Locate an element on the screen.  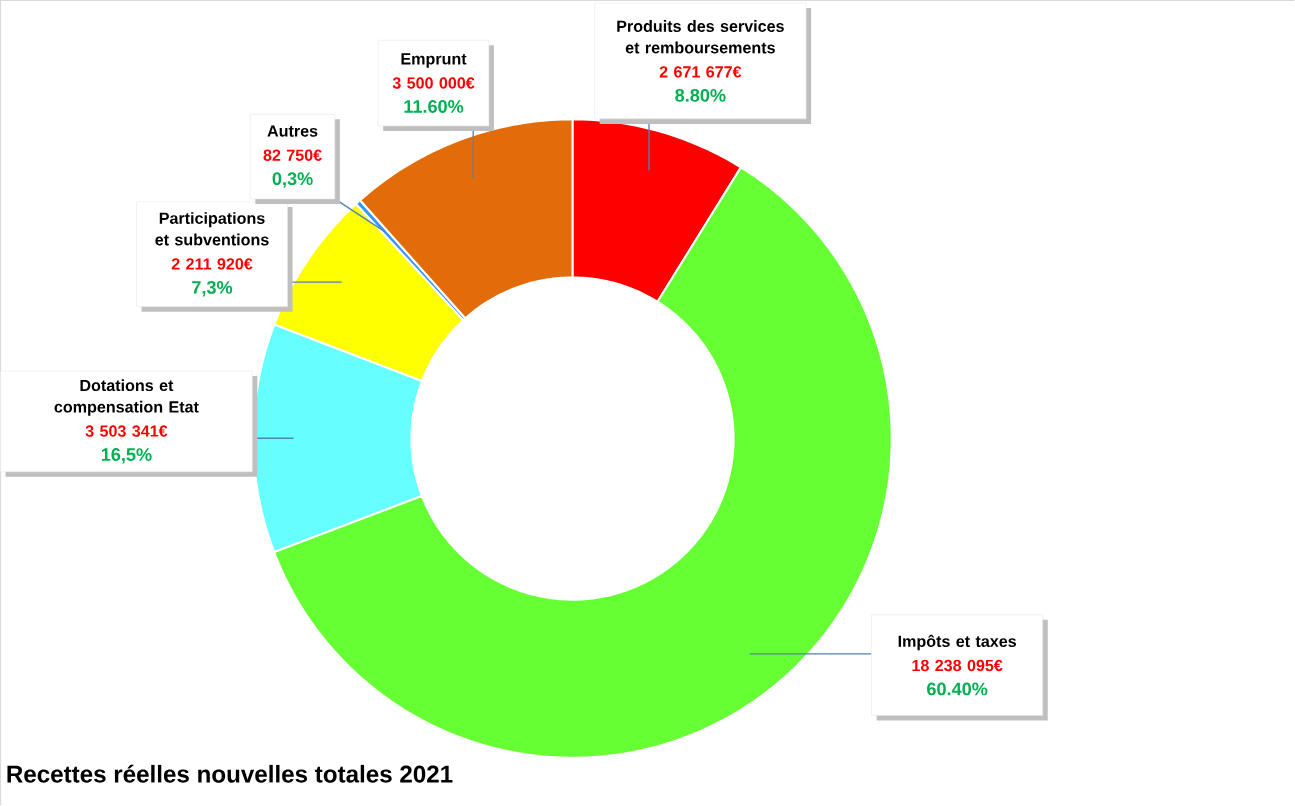
text: 8.80% is located at coordinates (700, 95).